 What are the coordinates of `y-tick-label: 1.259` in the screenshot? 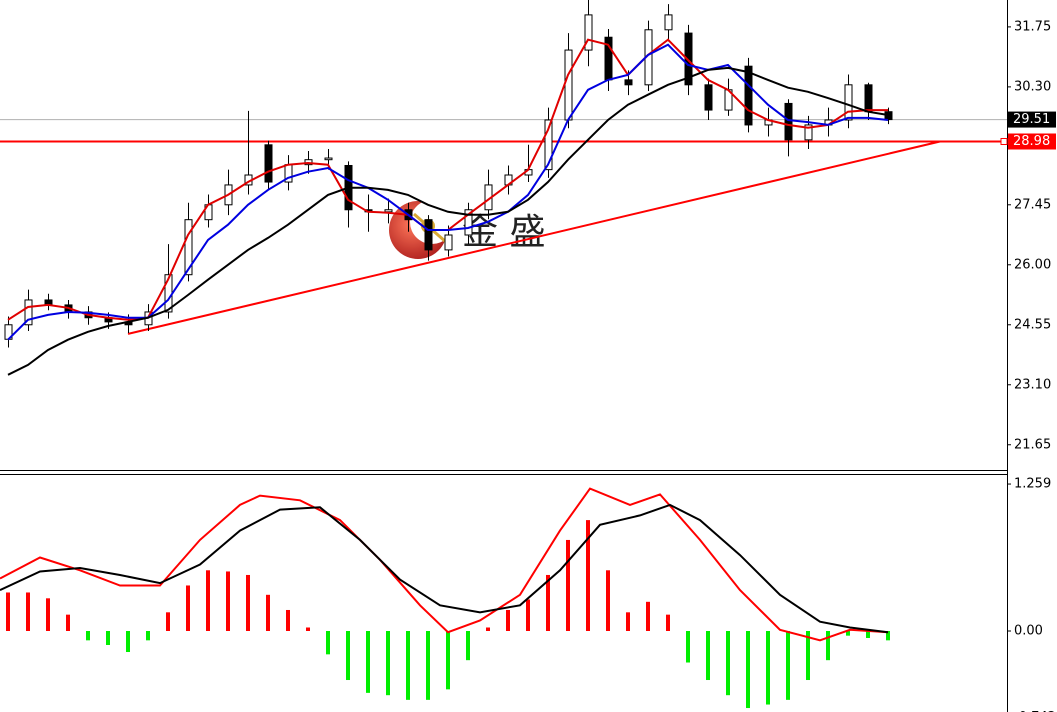 It's located at (1032, 484).